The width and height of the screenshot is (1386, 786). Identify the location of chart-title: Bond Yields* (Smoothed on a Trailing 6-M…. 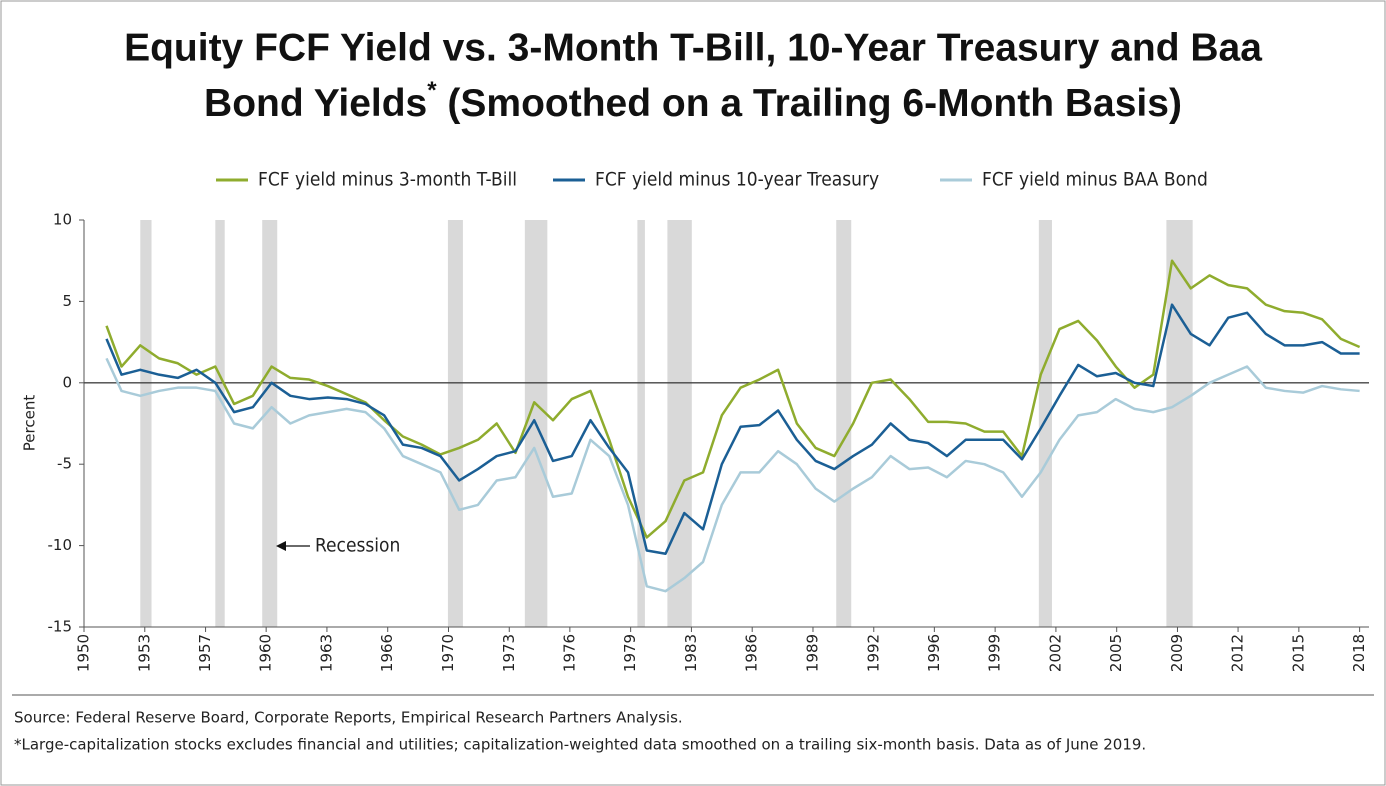
(693, 101).